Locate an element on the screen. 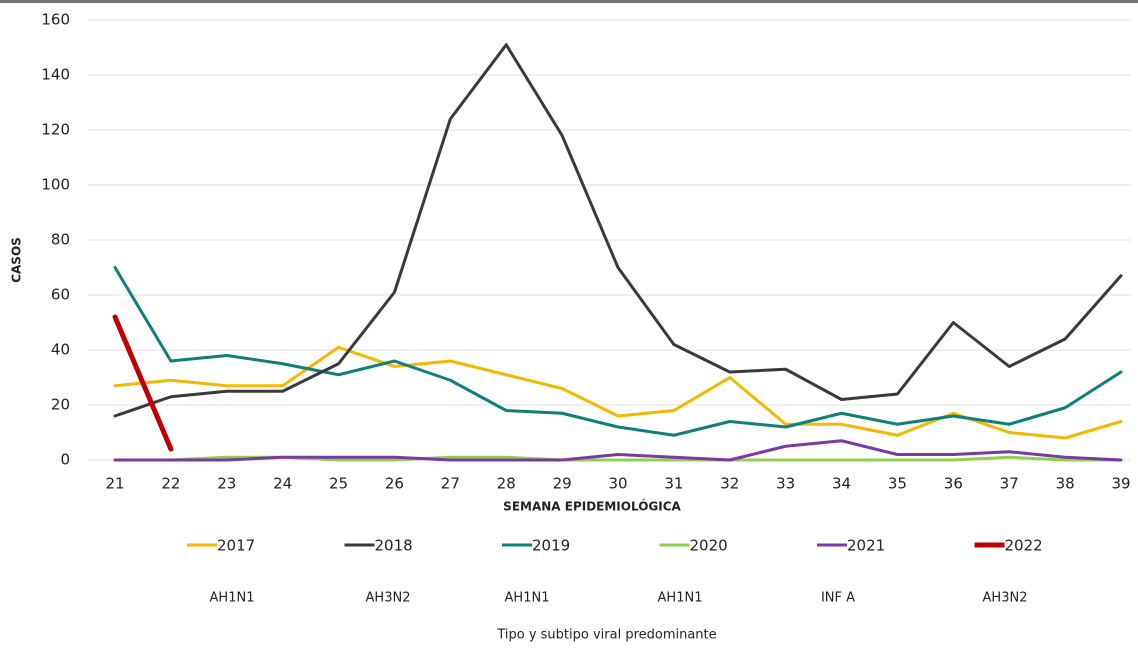 The image size is (1138, 648). x-tick-label: 26 is located at coordinates (394, 484).